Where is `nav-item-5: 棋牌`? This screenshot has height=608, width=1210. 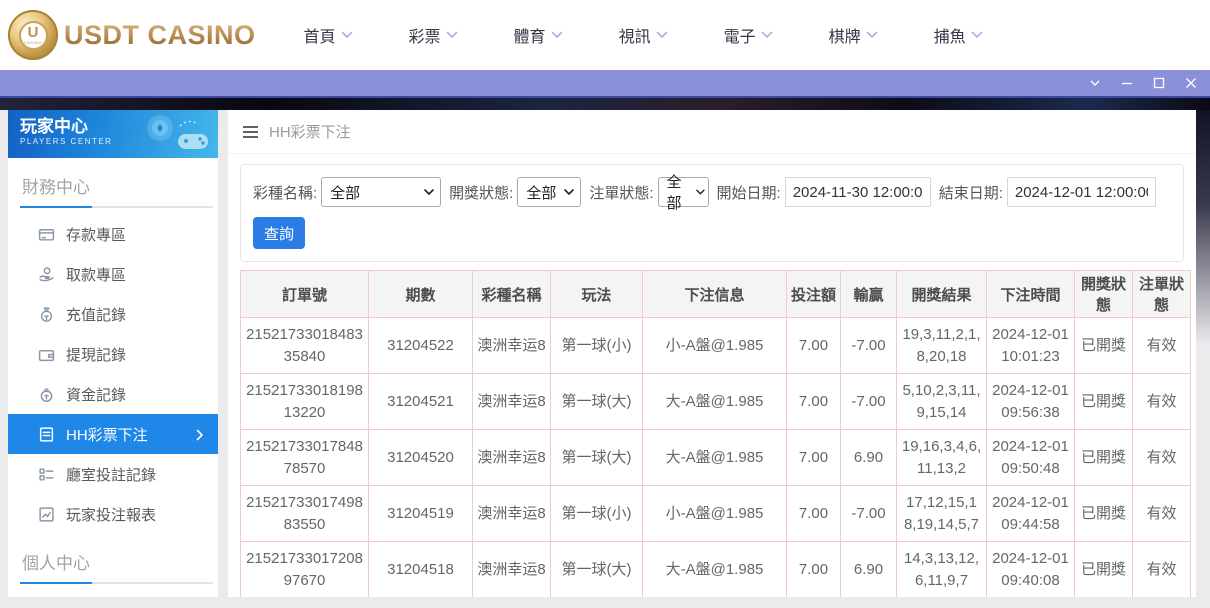 nav-item-5: 棋牌 is located at coordinates (853, 35).